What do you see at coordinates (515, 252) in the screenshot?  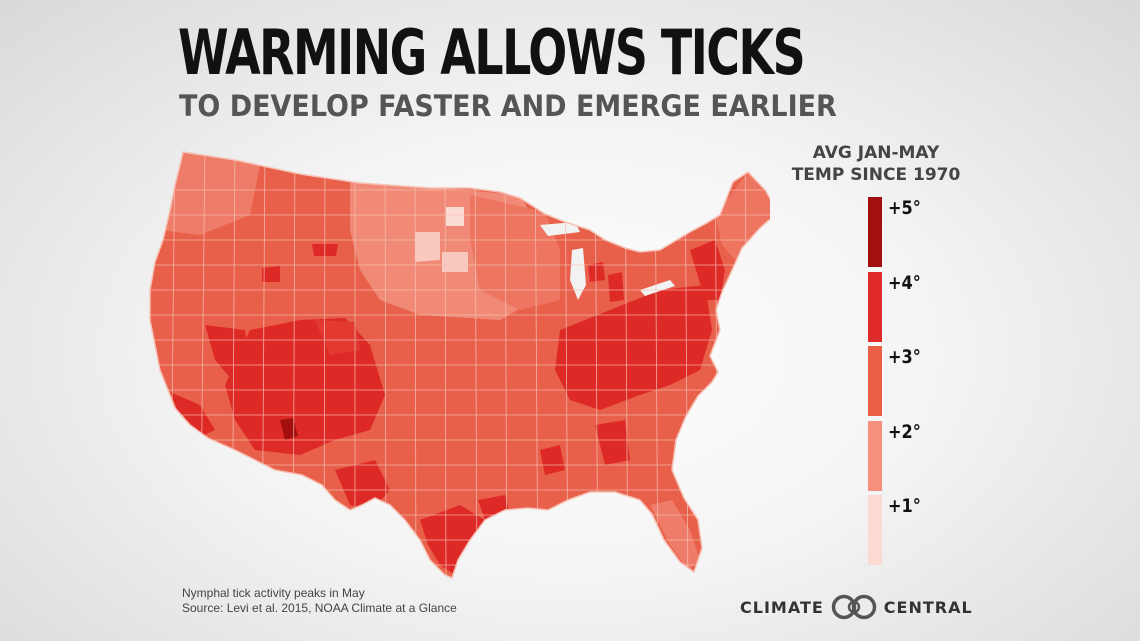 I see `region-upper-midwest` at bounding box center [515, 252].